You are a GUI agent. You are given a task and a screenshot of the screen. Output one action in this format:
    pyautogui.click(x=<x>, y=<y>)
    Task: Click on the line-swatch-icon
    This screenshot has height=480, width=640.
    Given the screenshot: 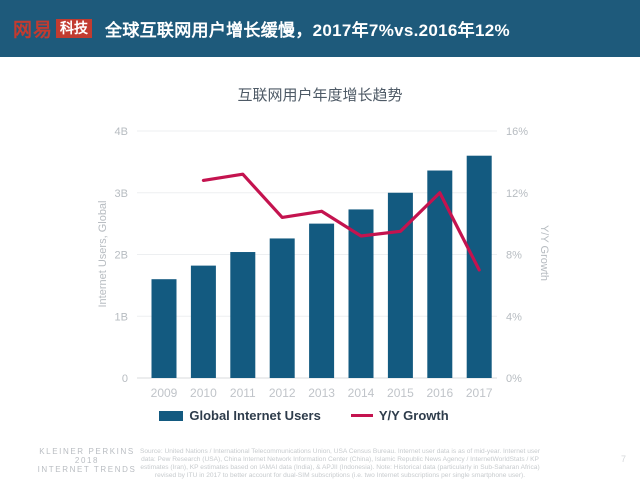 What is the action you would take?
    pyautogui.click(x=361, y=415)
    